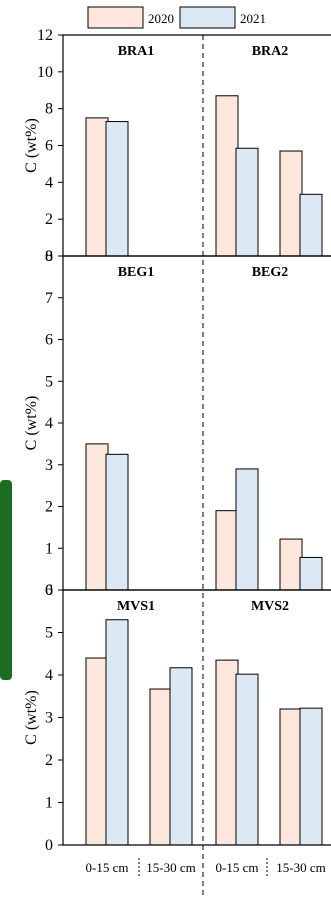 This screenshot has height=898, width=331. I want to click on x-axis-labels: 0-15 cm 15-30 cm 0-15 cm 15-30 cm, so click(206, 868).